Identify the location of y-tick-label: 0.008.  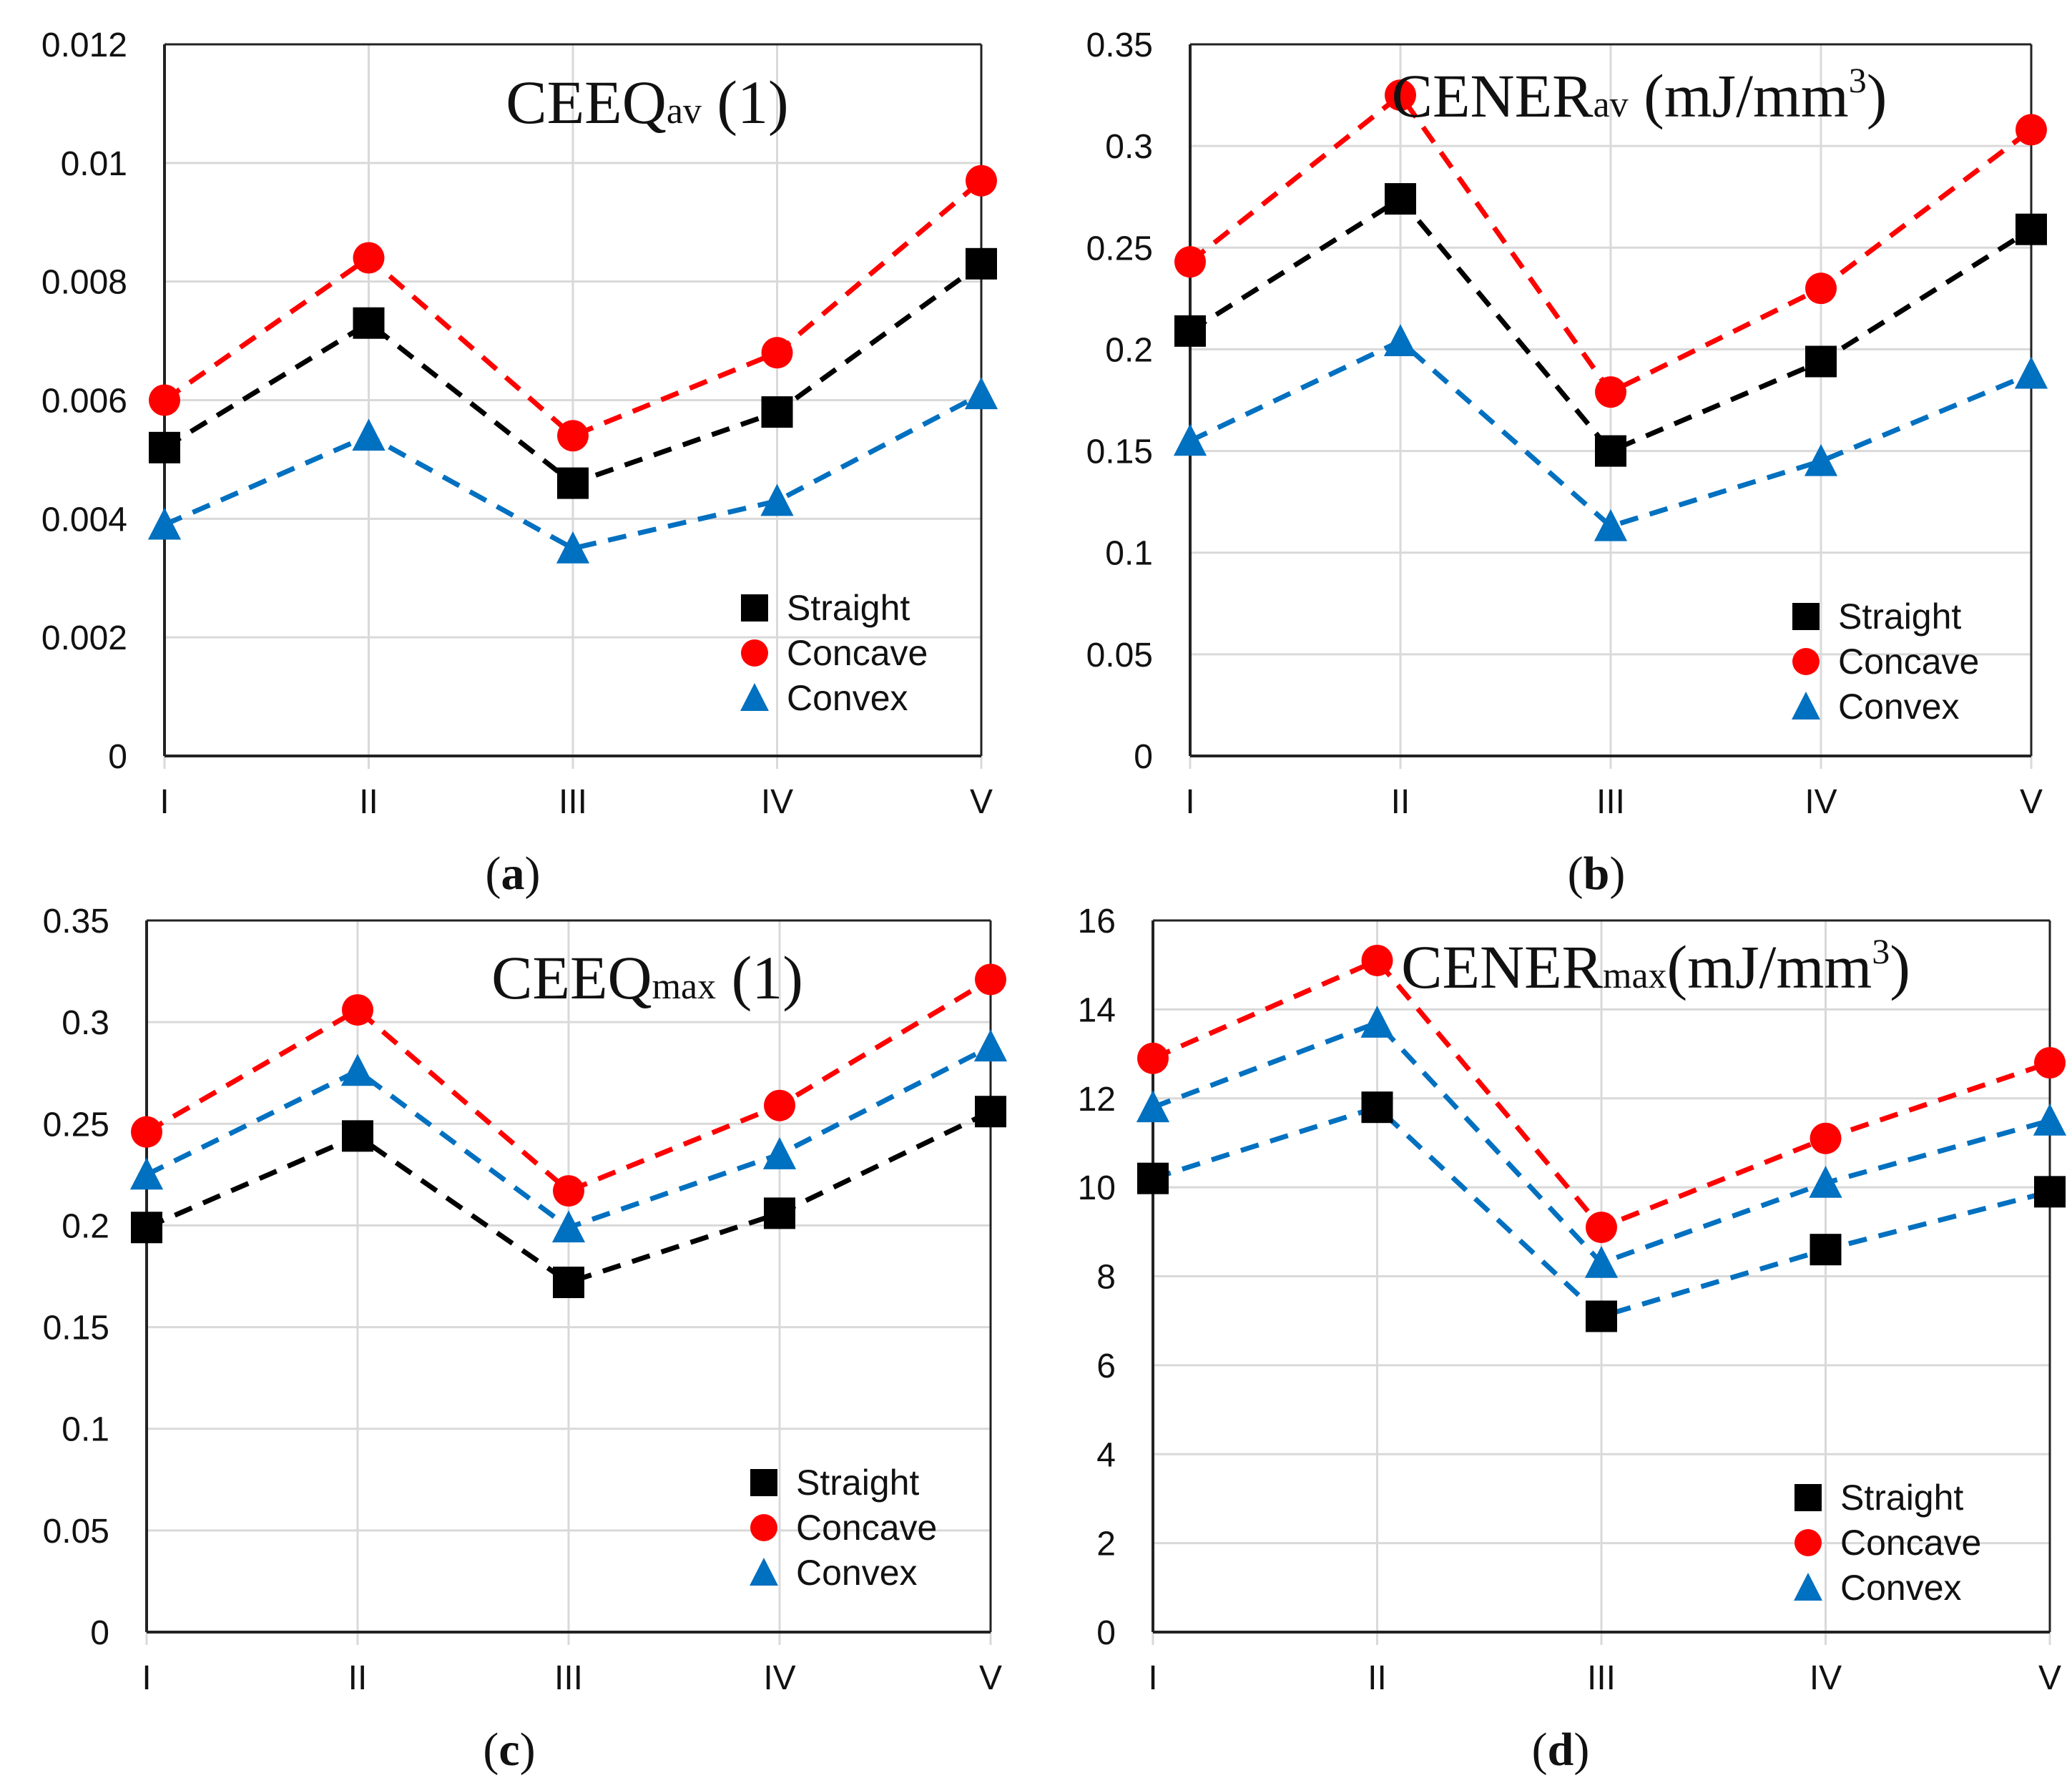
(84, 283).